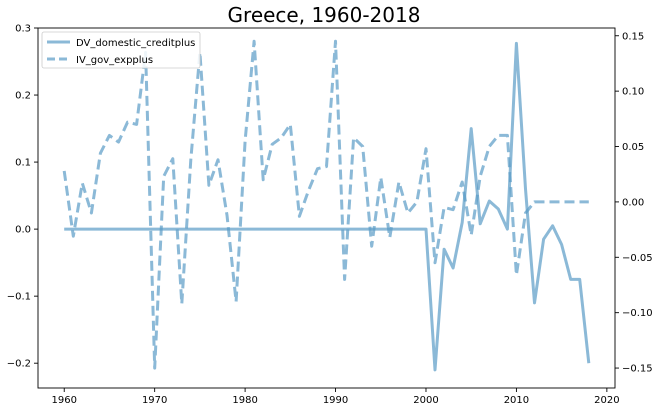 The height and width of the screenshot is (412, 659). Describe the element at coordinates (135, 43) in the screenshot. I see `legend-label-dv-domestic-creditplus: DV_domestic_creditplus` at that location.